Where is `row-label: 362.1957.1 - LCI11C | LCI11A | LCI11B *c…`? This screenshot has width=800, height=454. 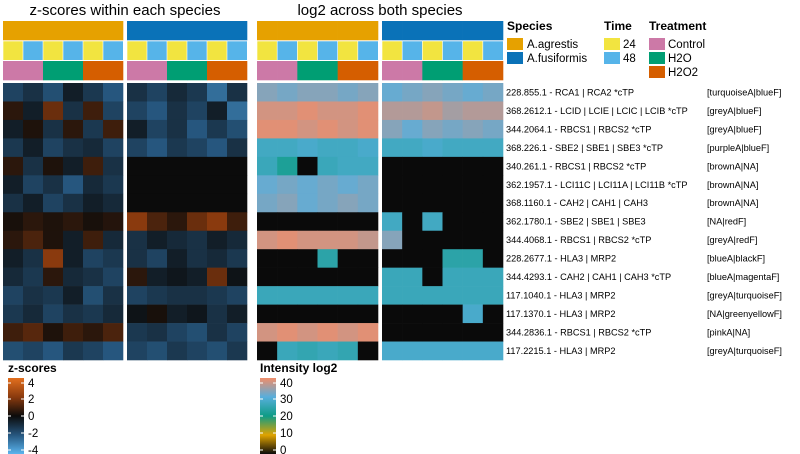 row-label: 362.1957.1 - LCI11C | LCI11A | LCI11B *c… is located at coordinates (596, 185).